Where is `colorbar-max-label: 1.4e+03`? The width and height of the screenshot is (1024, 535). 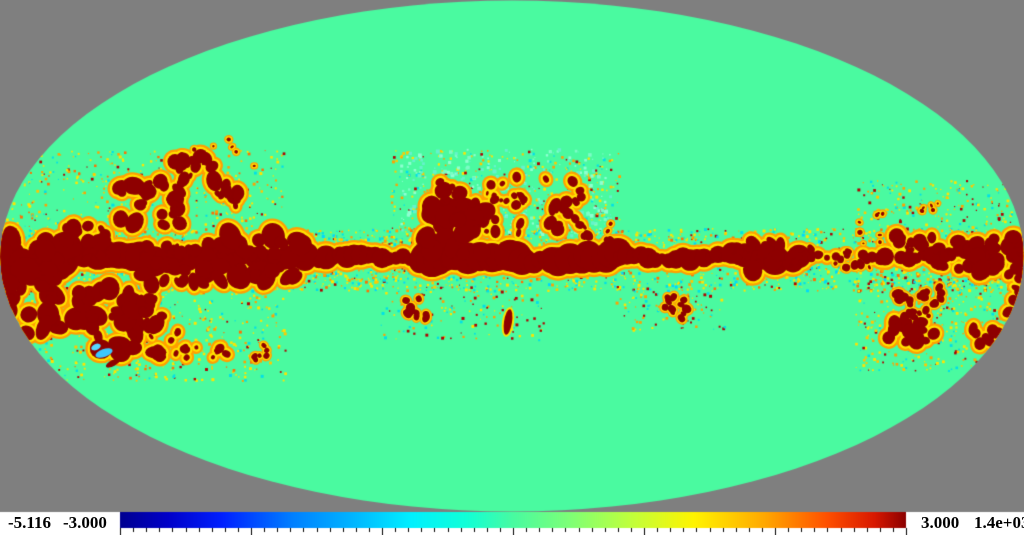
colorbar-max-label: 1.4e+03 is located at coordinates (999, 522).